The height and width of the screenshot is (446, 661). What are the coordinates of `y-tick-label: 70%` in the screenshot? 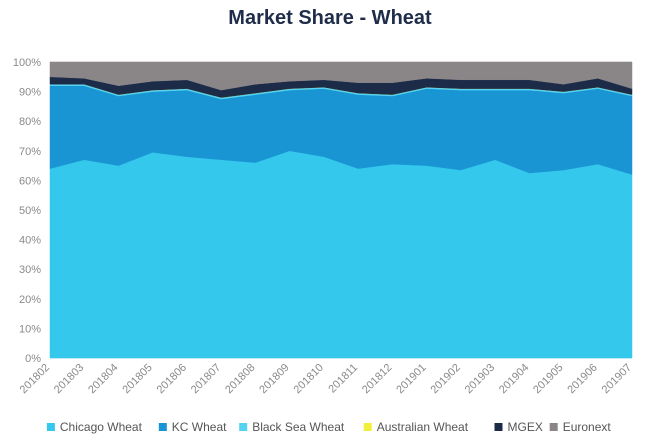 It's located at (30, 152).